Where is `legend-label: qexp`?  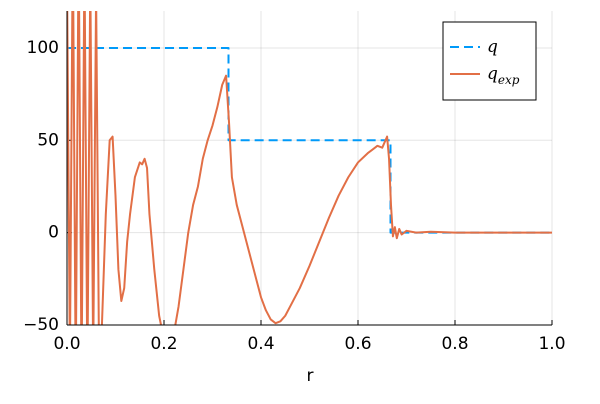 legend-label: qexp is located at coordinates (503, 75).